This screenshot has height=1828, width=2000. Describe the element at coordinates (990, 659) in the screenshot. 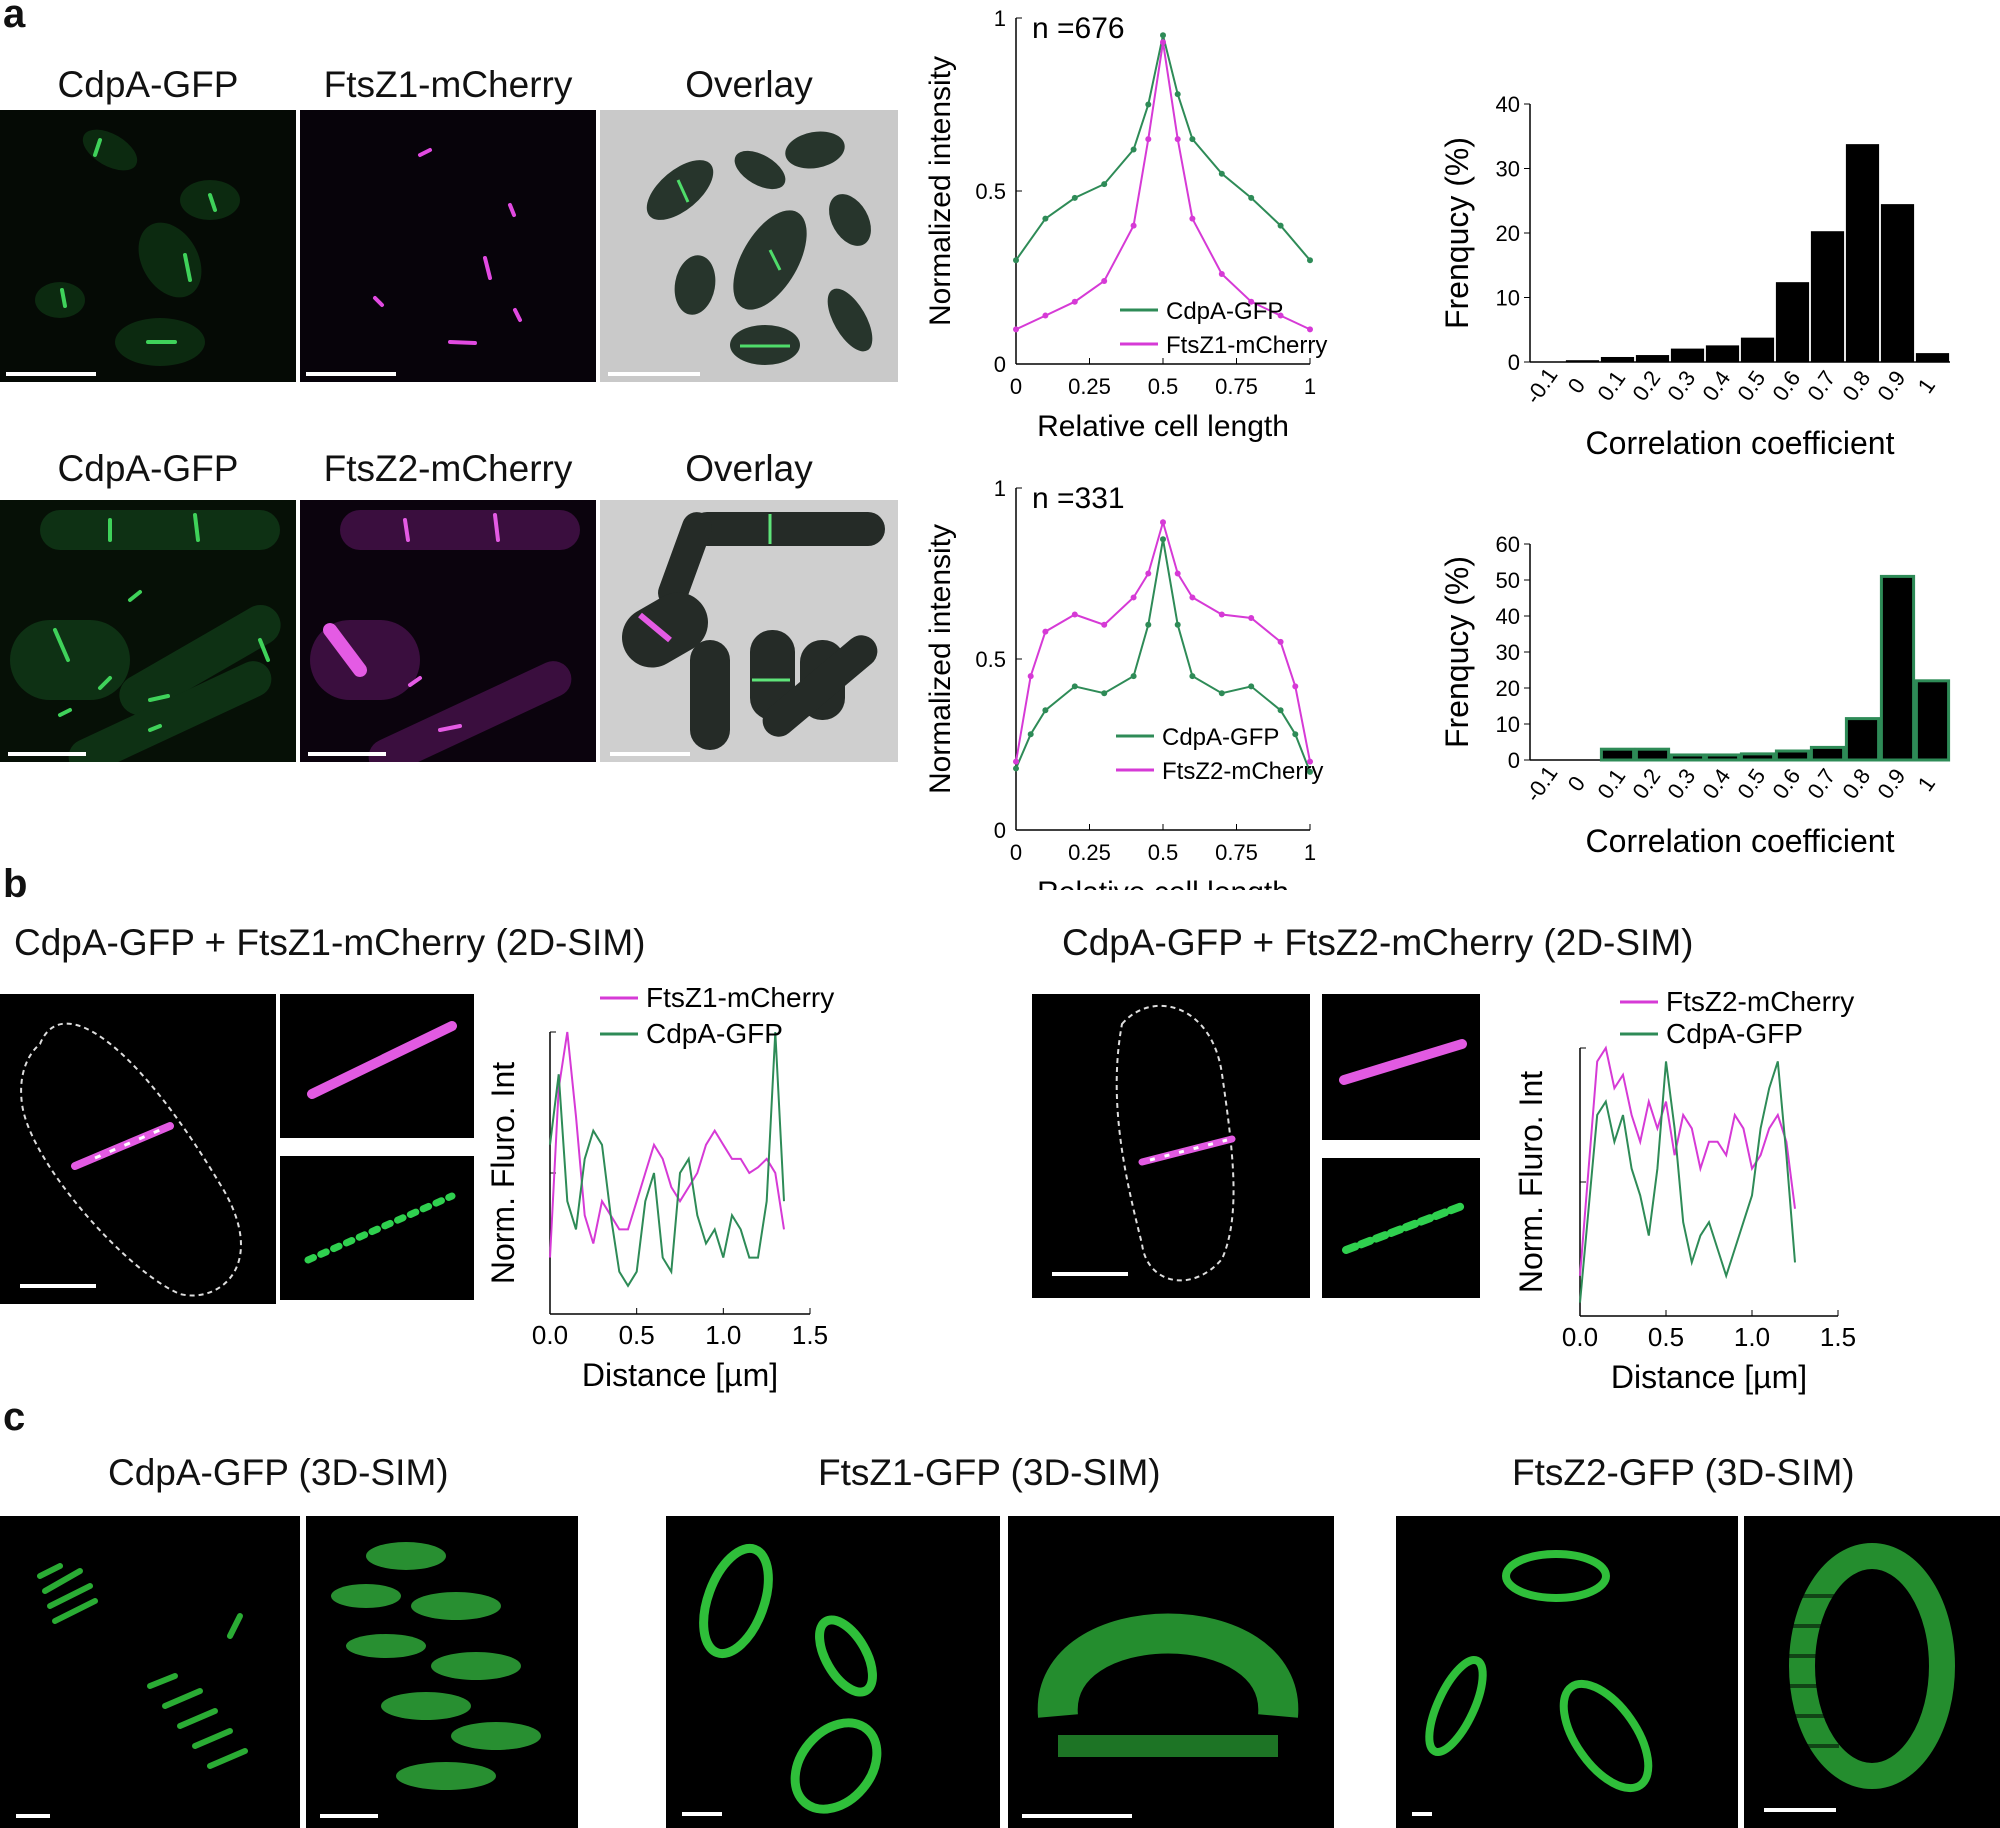

I see `y-tick-label: 0.5` at that location.